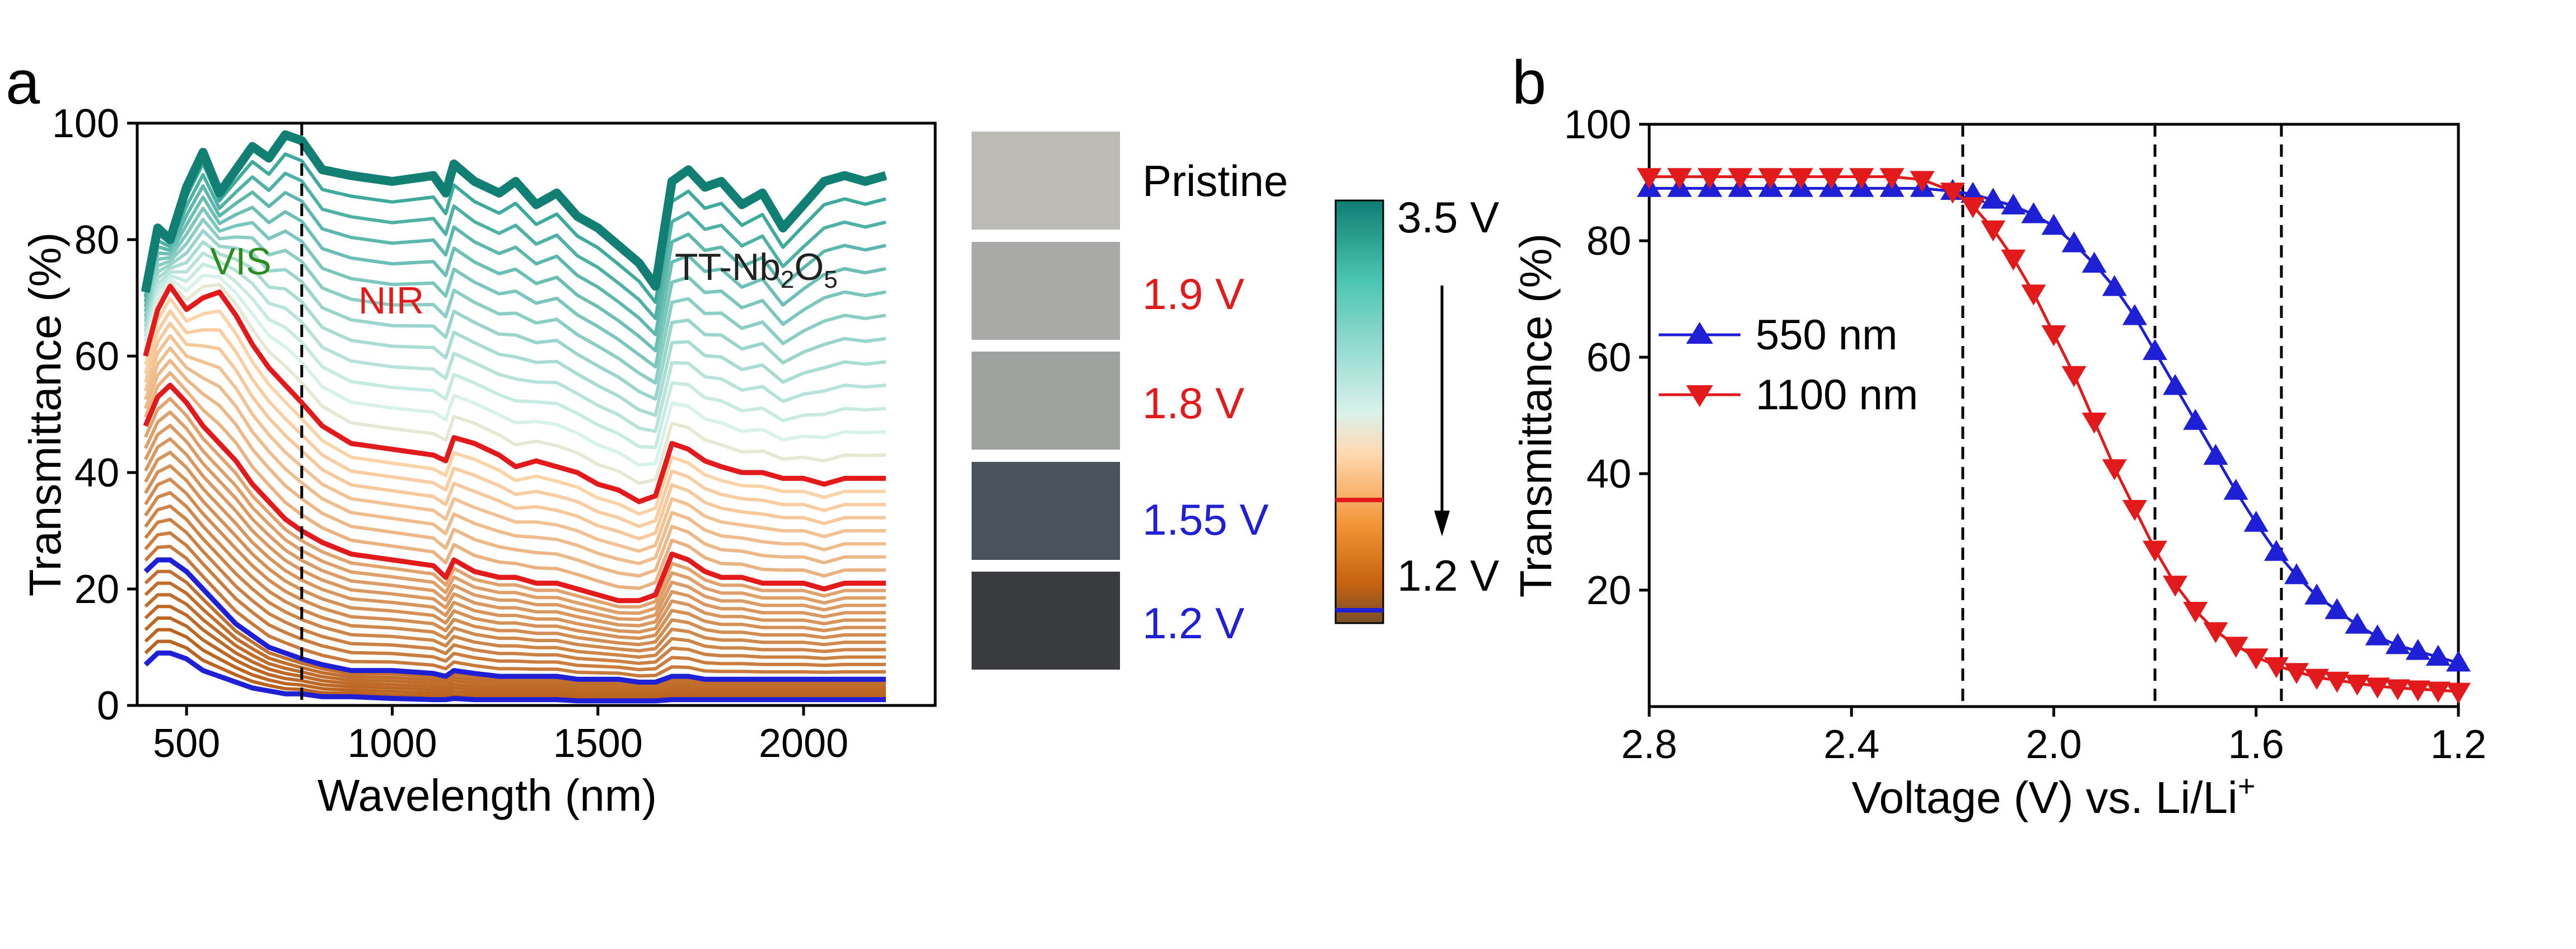 Image resolution: width=2576 pixels, height=949 pixels. Describe the element at coordinates (1649, 744) in the screenshot. I see `x-tick-label: 2.8` at that location.